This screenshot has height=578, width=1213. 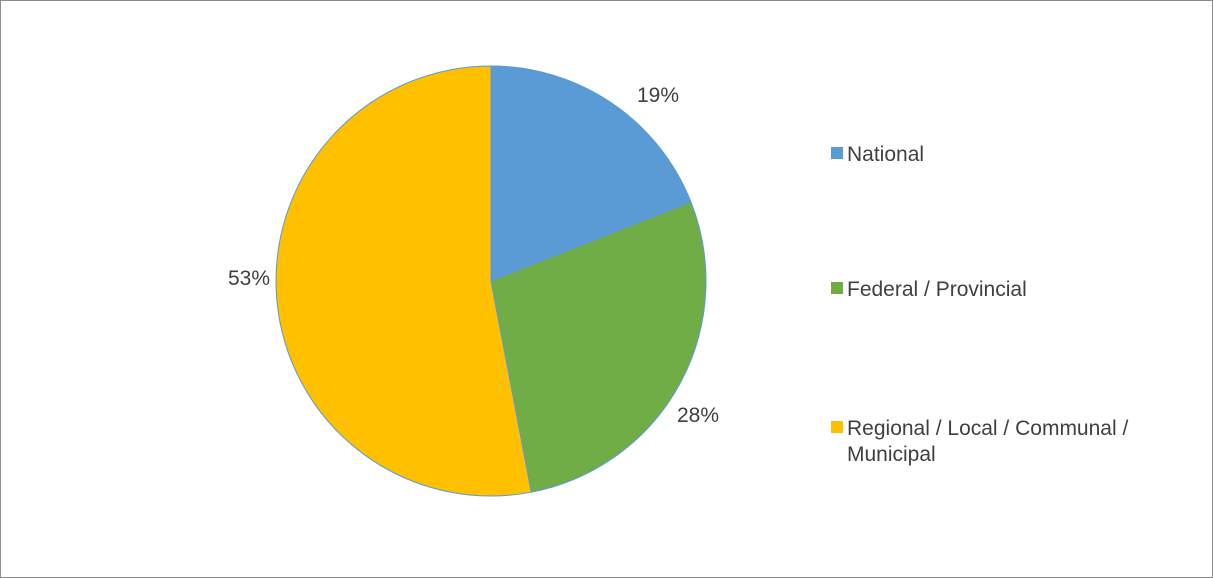 I want to click on legend-swatch-national, so click(x=837, y=153).